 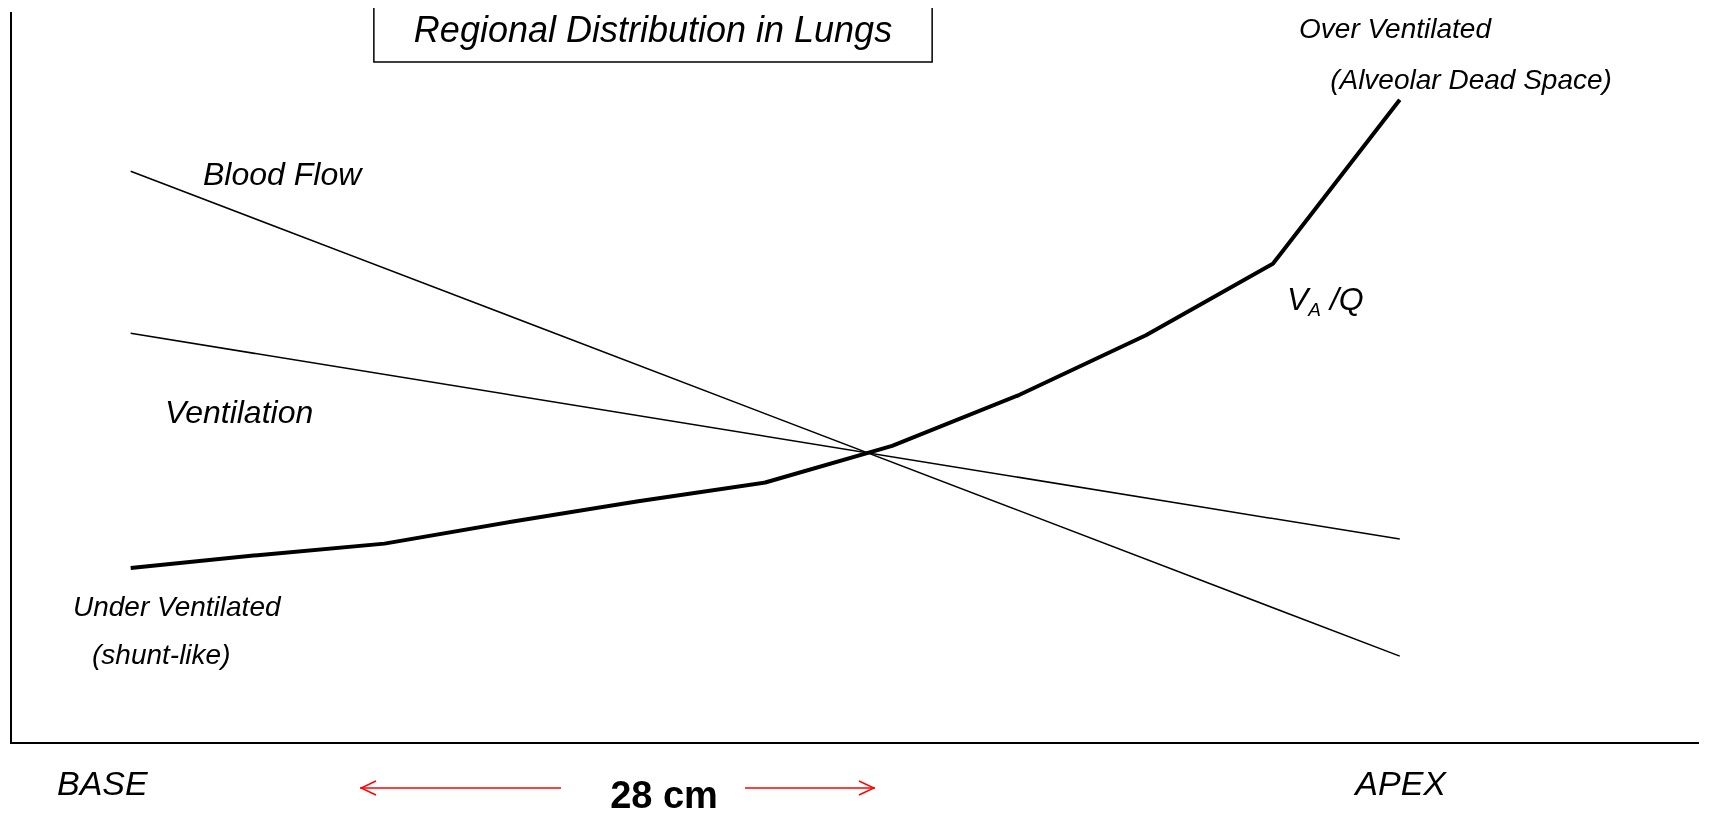 I want to click on annotation: (shunt-like), so click(x=161, y=654).